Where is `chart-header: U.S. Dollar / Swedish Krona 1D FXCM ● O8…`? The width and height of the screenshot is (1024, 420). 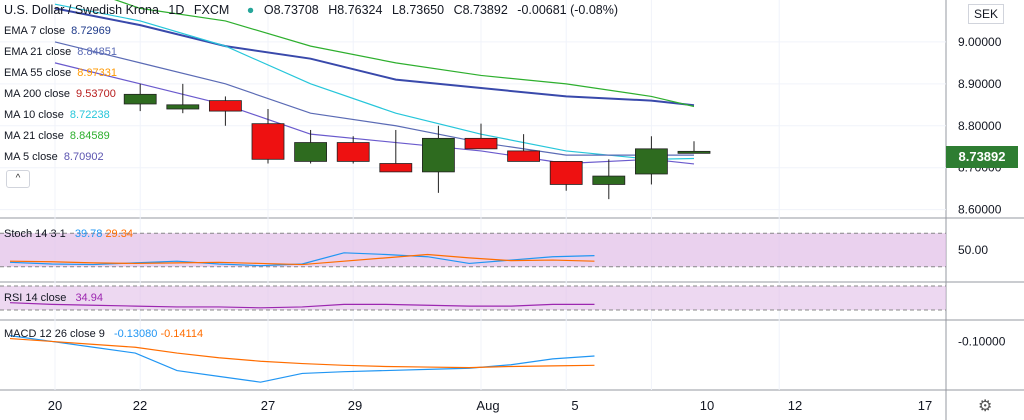 chart-header: U.S. Dollar / Swedish Krona 1D FXCM ● O8… is located at coordinates (314, 10).